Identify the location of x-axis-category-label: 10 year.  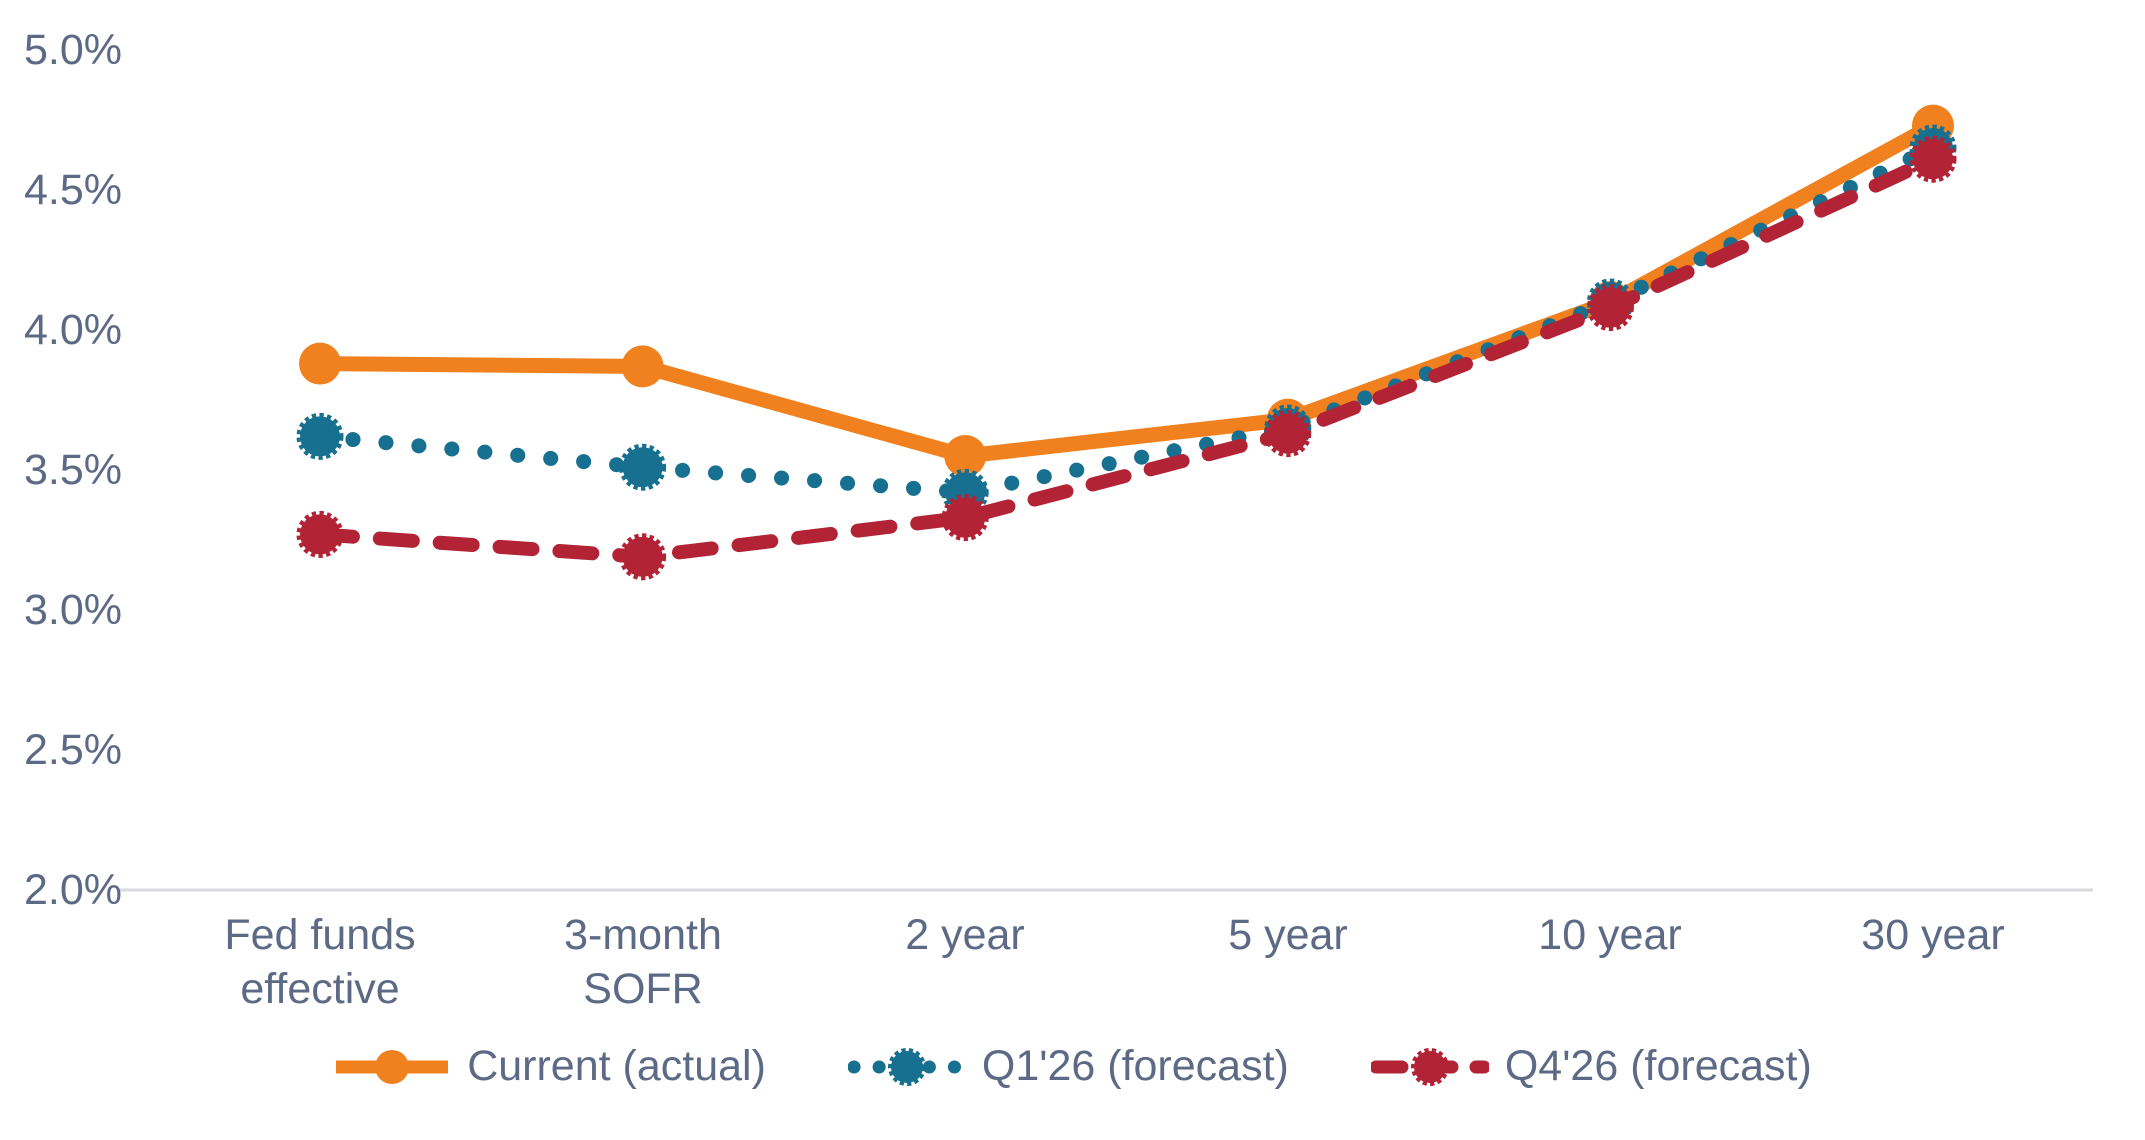
(1610, 935).